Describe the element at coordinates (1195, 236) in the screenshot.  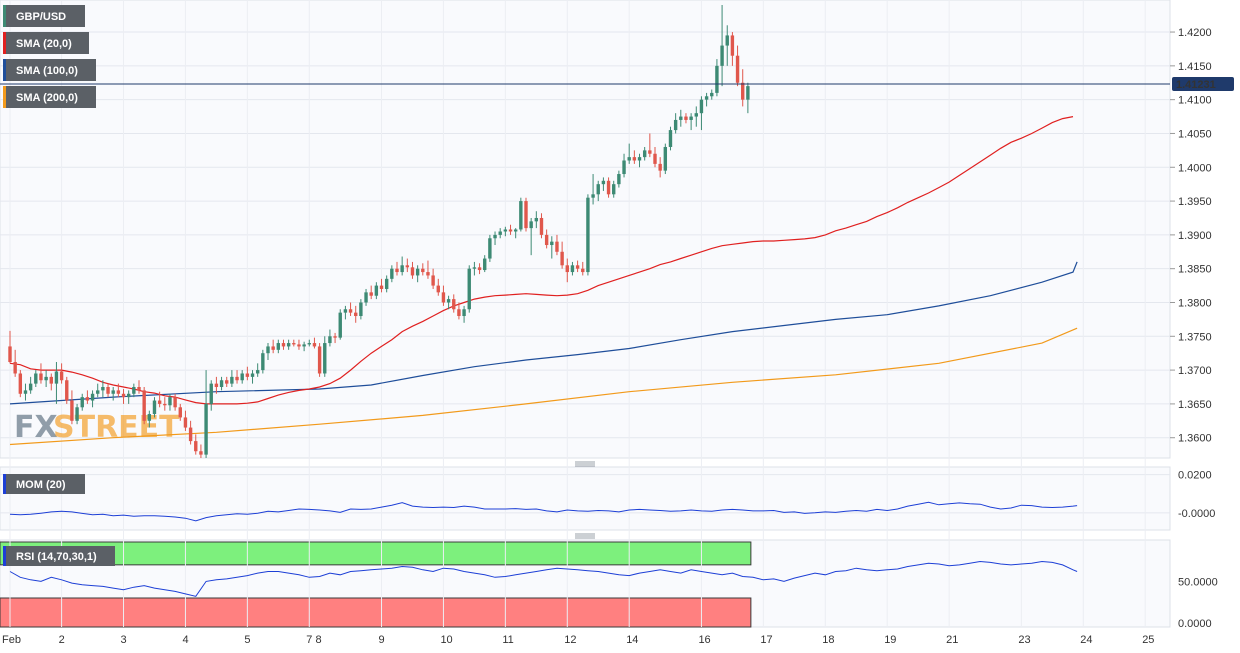
I see `price-tick-label: 1.3900` at that location.